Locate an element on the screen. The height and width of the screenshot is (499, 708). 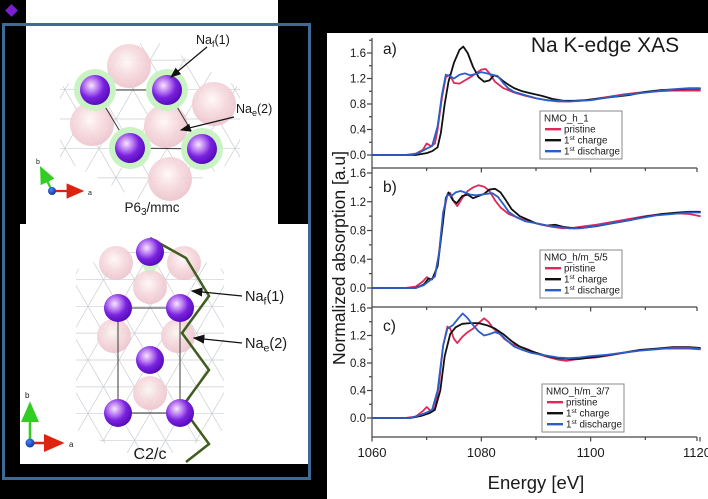
panel-letter-b: b) is located at coordinates (390, 187).